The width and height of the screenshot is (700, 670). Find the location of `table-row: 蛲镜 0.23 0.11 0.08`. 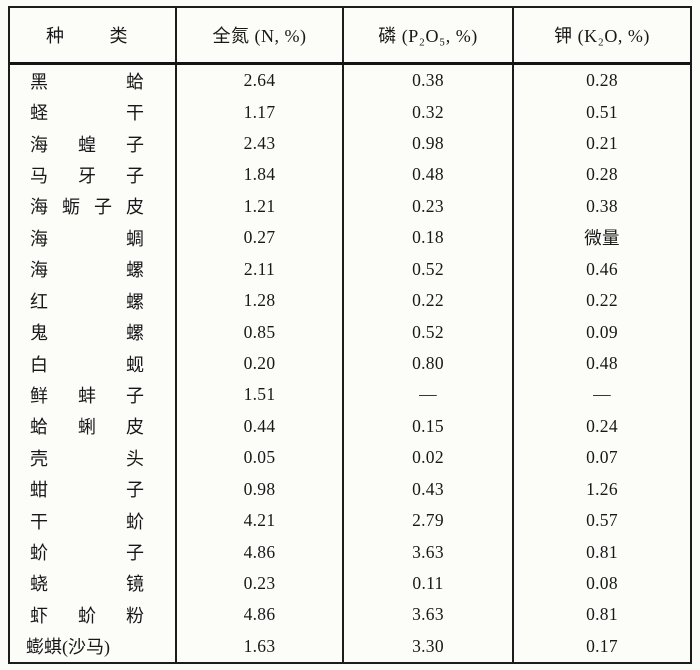

table-row: 蛲镜 0.23 0.11 0.08 is located at coordinates (350, 583).